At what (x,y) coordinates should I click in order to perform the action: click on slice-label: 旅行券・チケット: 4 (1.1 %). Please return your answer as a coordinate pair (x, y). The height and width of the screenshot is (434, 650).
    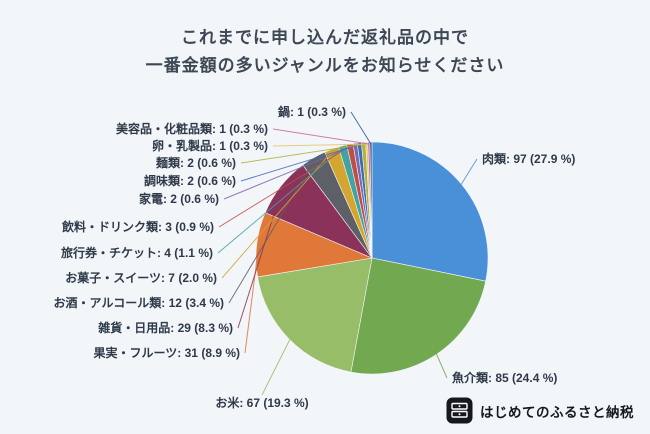
    Looking at the image, I should click on (137, 252).